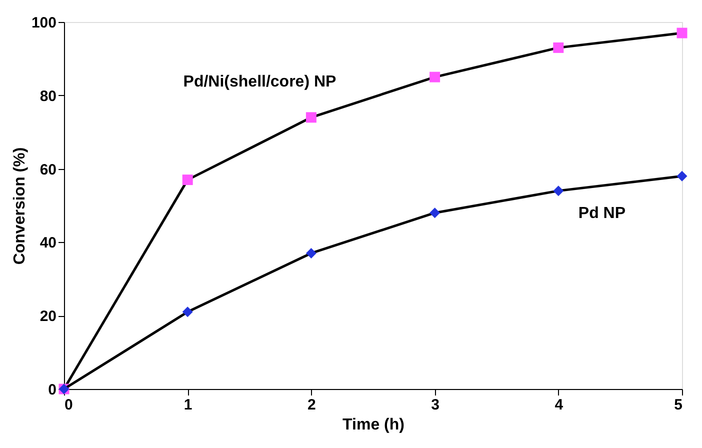 The width and height of the screenshot is (702, 448). What do you see at coordinates (52, 390) in the screenshot?
I see `y-tick-label: 0` at bounding box center [52, 390].